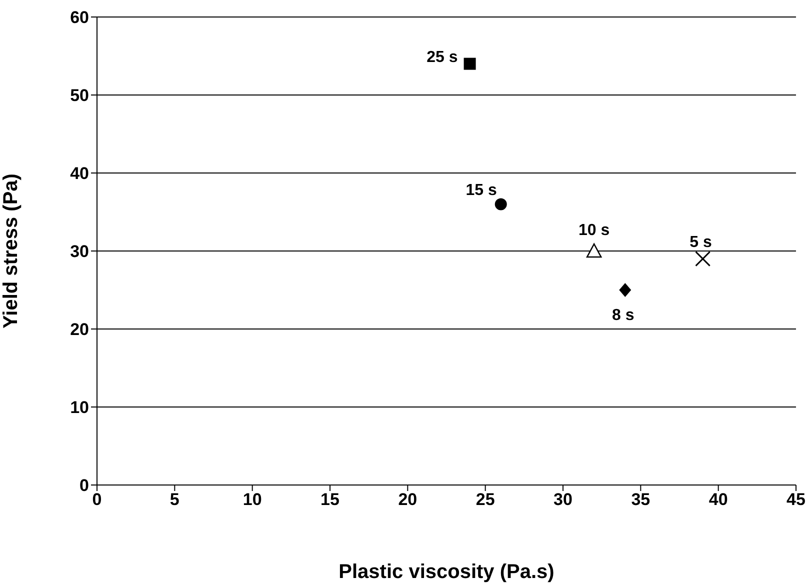 This screenshot has width=807, height=586. What do you see at coordinates (718, 500) in the screenshot?
I see `x-tick-label: 40` at bounding box center [718, 500].